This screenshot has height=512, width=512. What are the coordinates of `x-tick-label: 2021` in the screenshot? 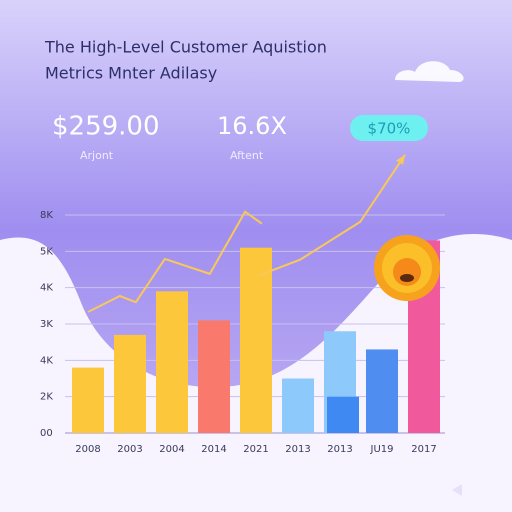 It's located at (255, 449).